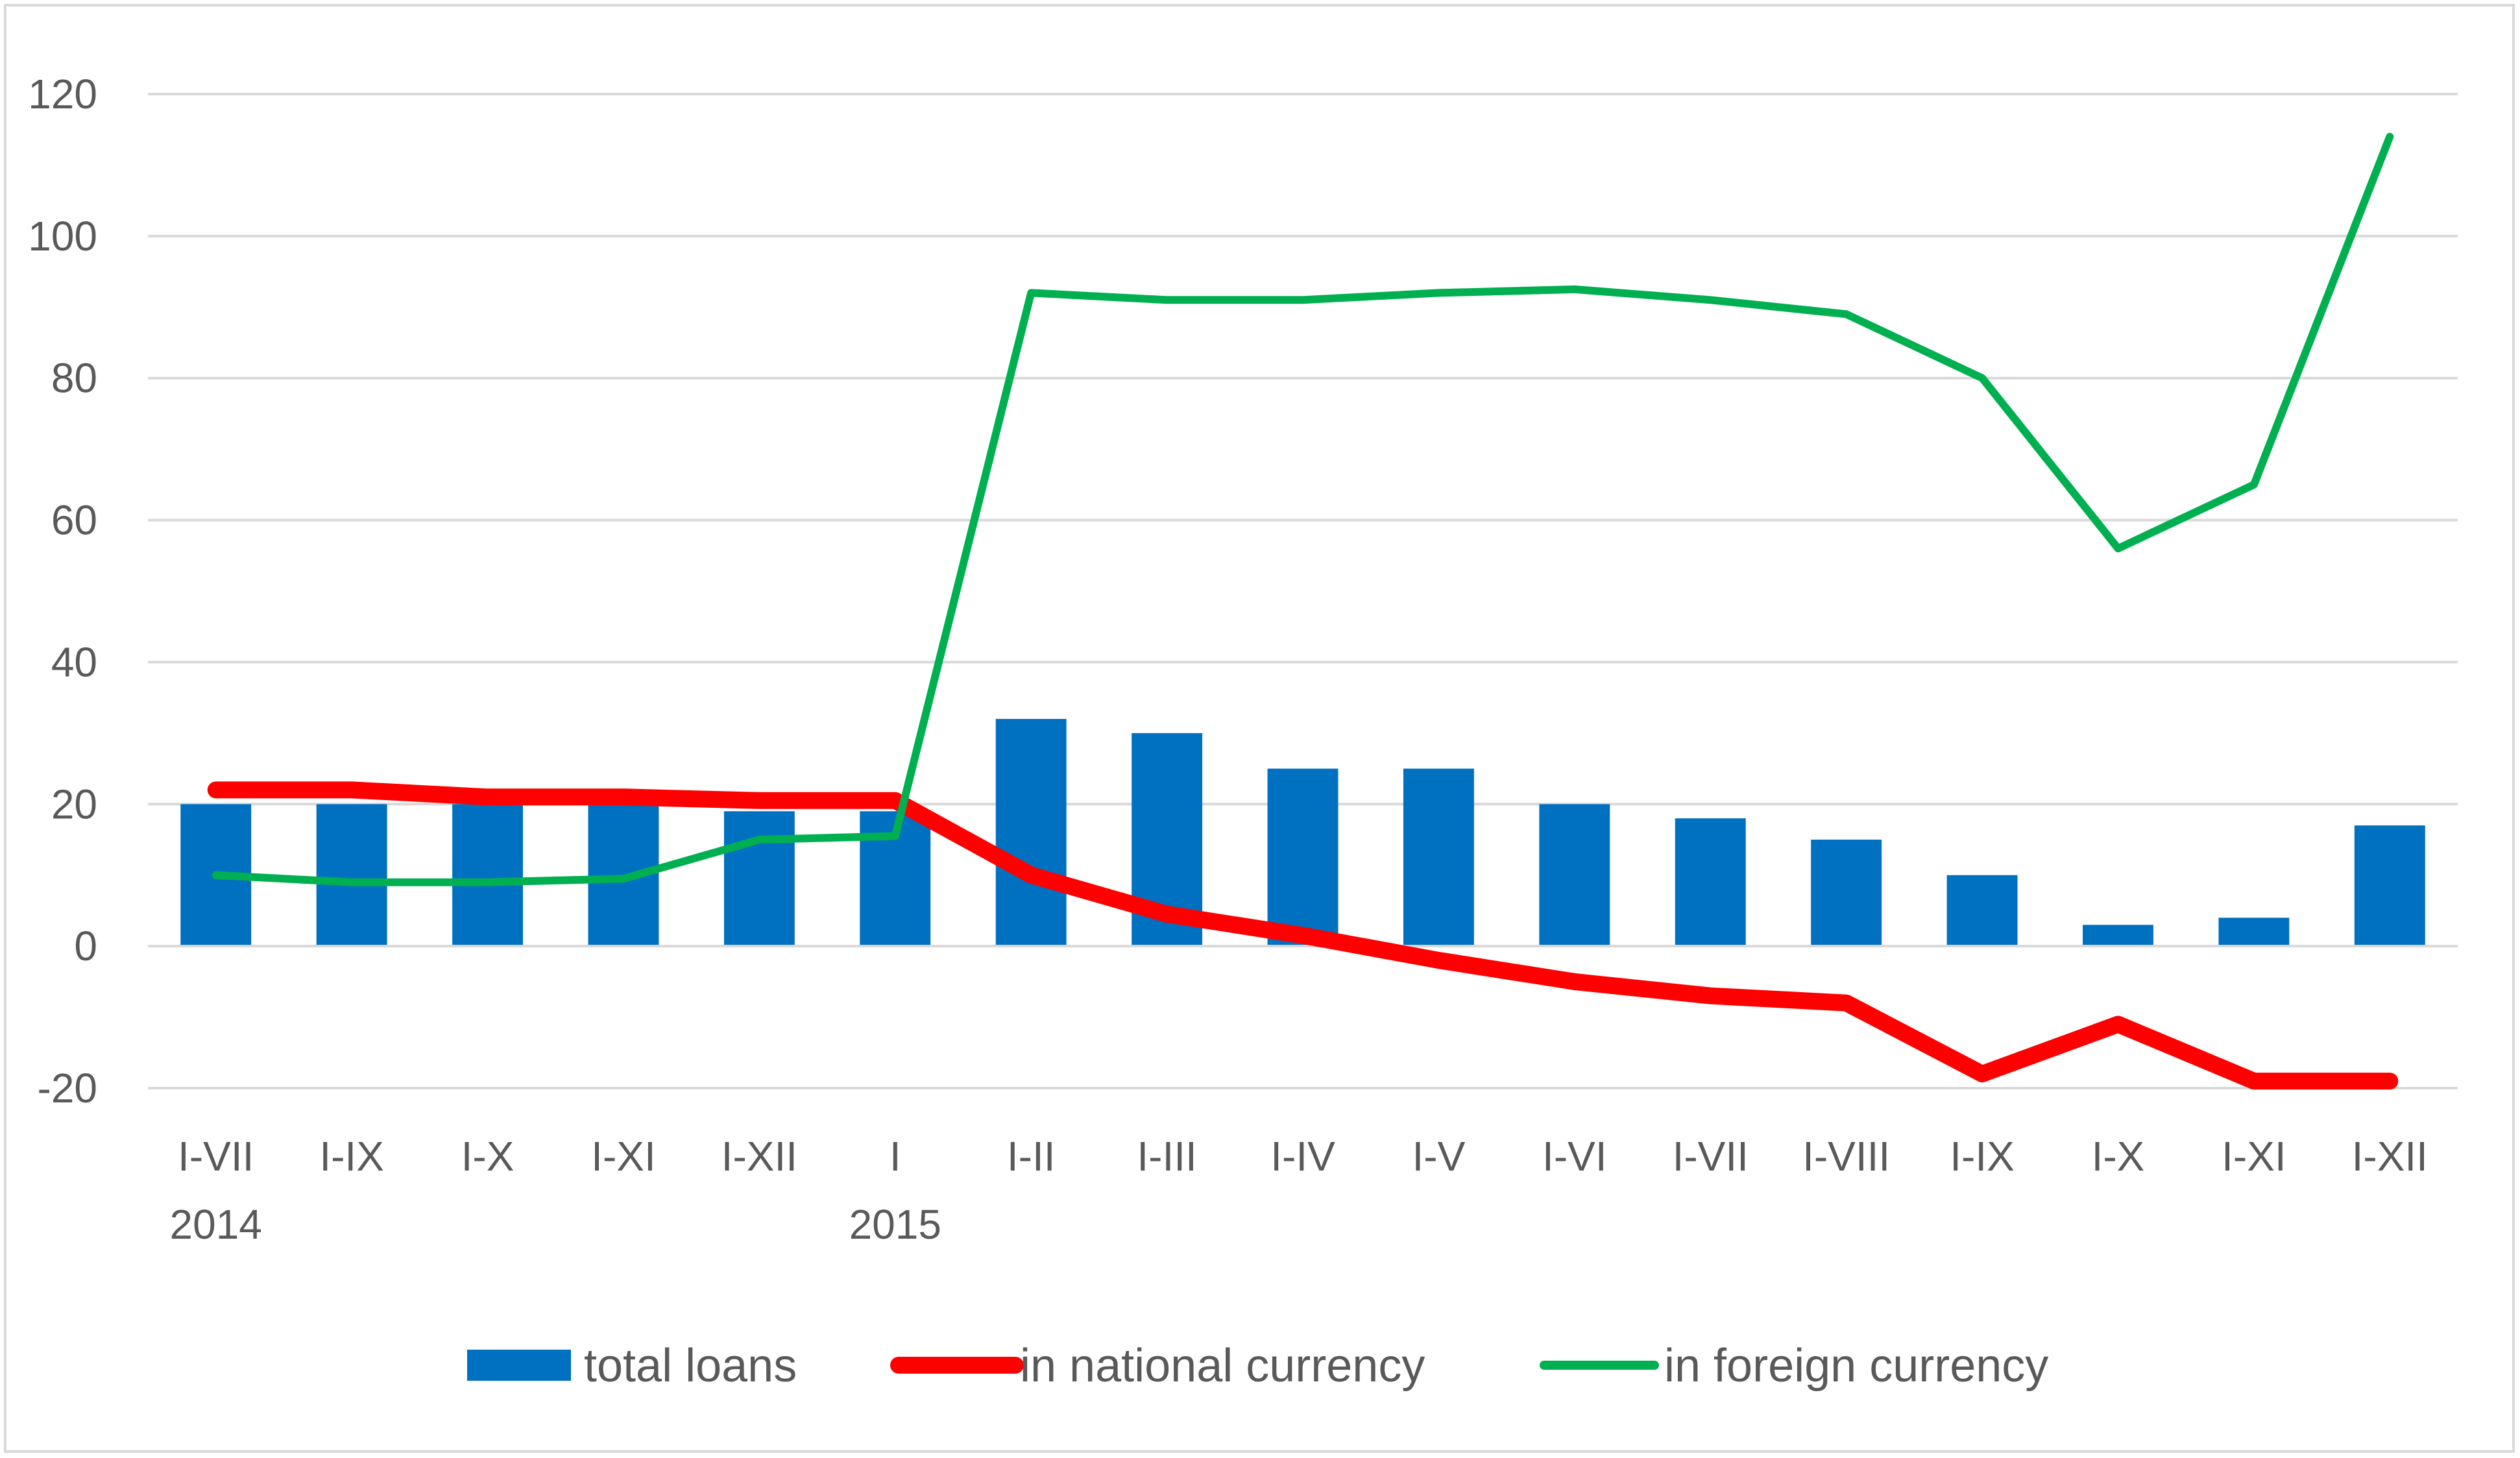 The height and width of the screenshot is (1458, 2520). Describe the element at coordinates (1439, 1156) in the screenshot. I see `x-tick-label: I-V` at that location.